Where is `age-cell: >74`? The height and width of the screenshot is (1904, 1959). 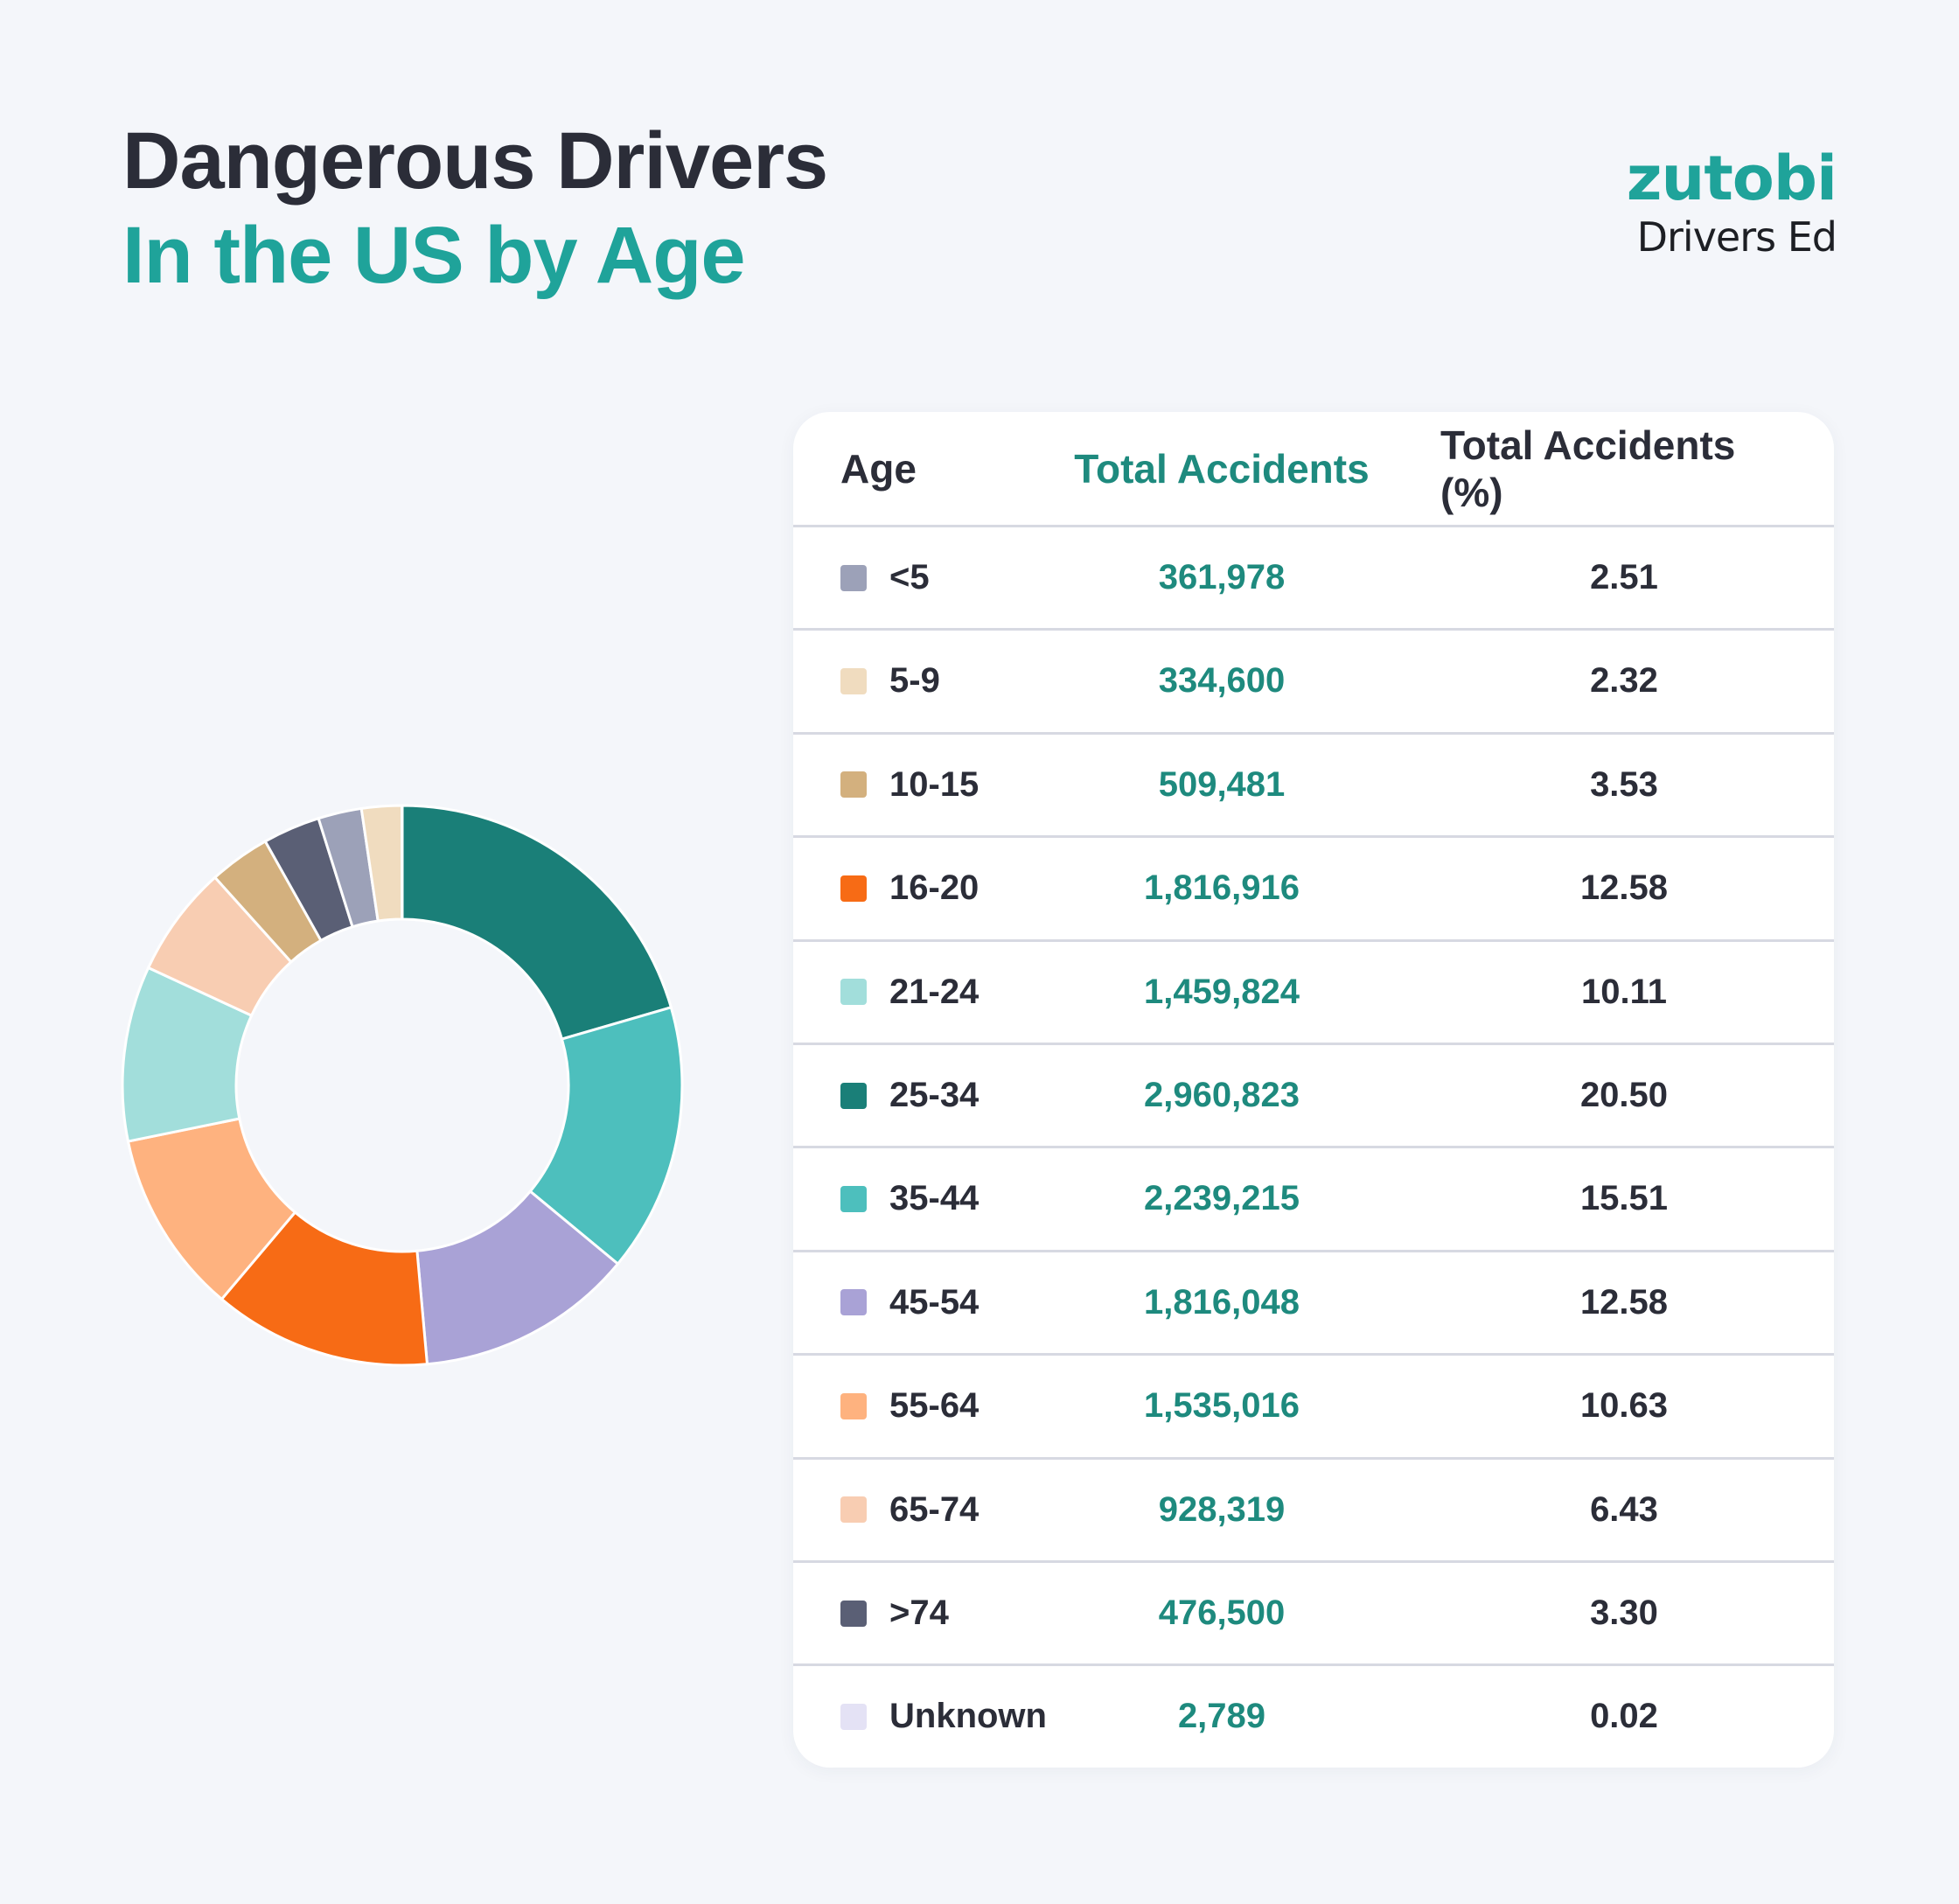
age-cell: >74 is located at coordinates (894, 1613).